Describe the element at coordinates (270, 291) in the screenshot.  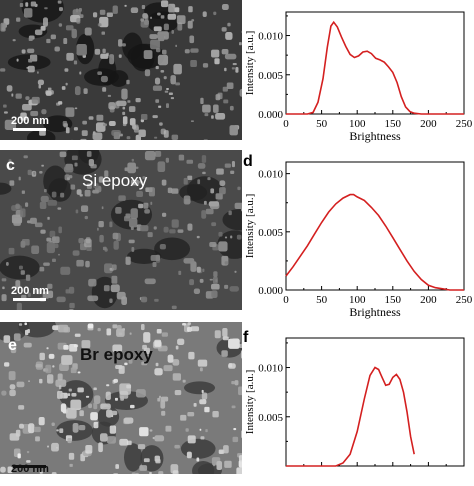
I see `y-tick-label: 0.000` at that location.